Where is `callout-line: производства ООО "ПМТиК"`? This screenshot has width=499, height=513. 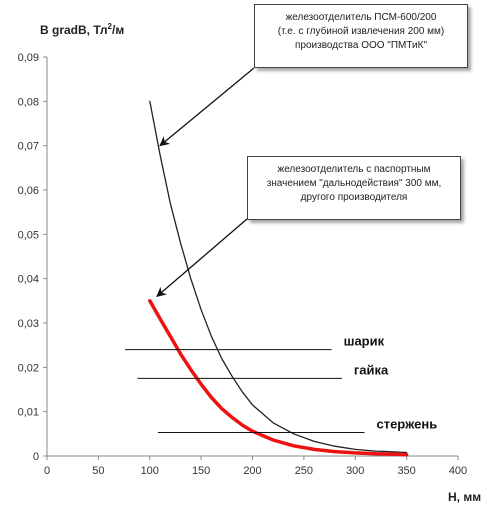
callout-line: производства ООО "ПМТиК" is located at coordinates (361, 45).